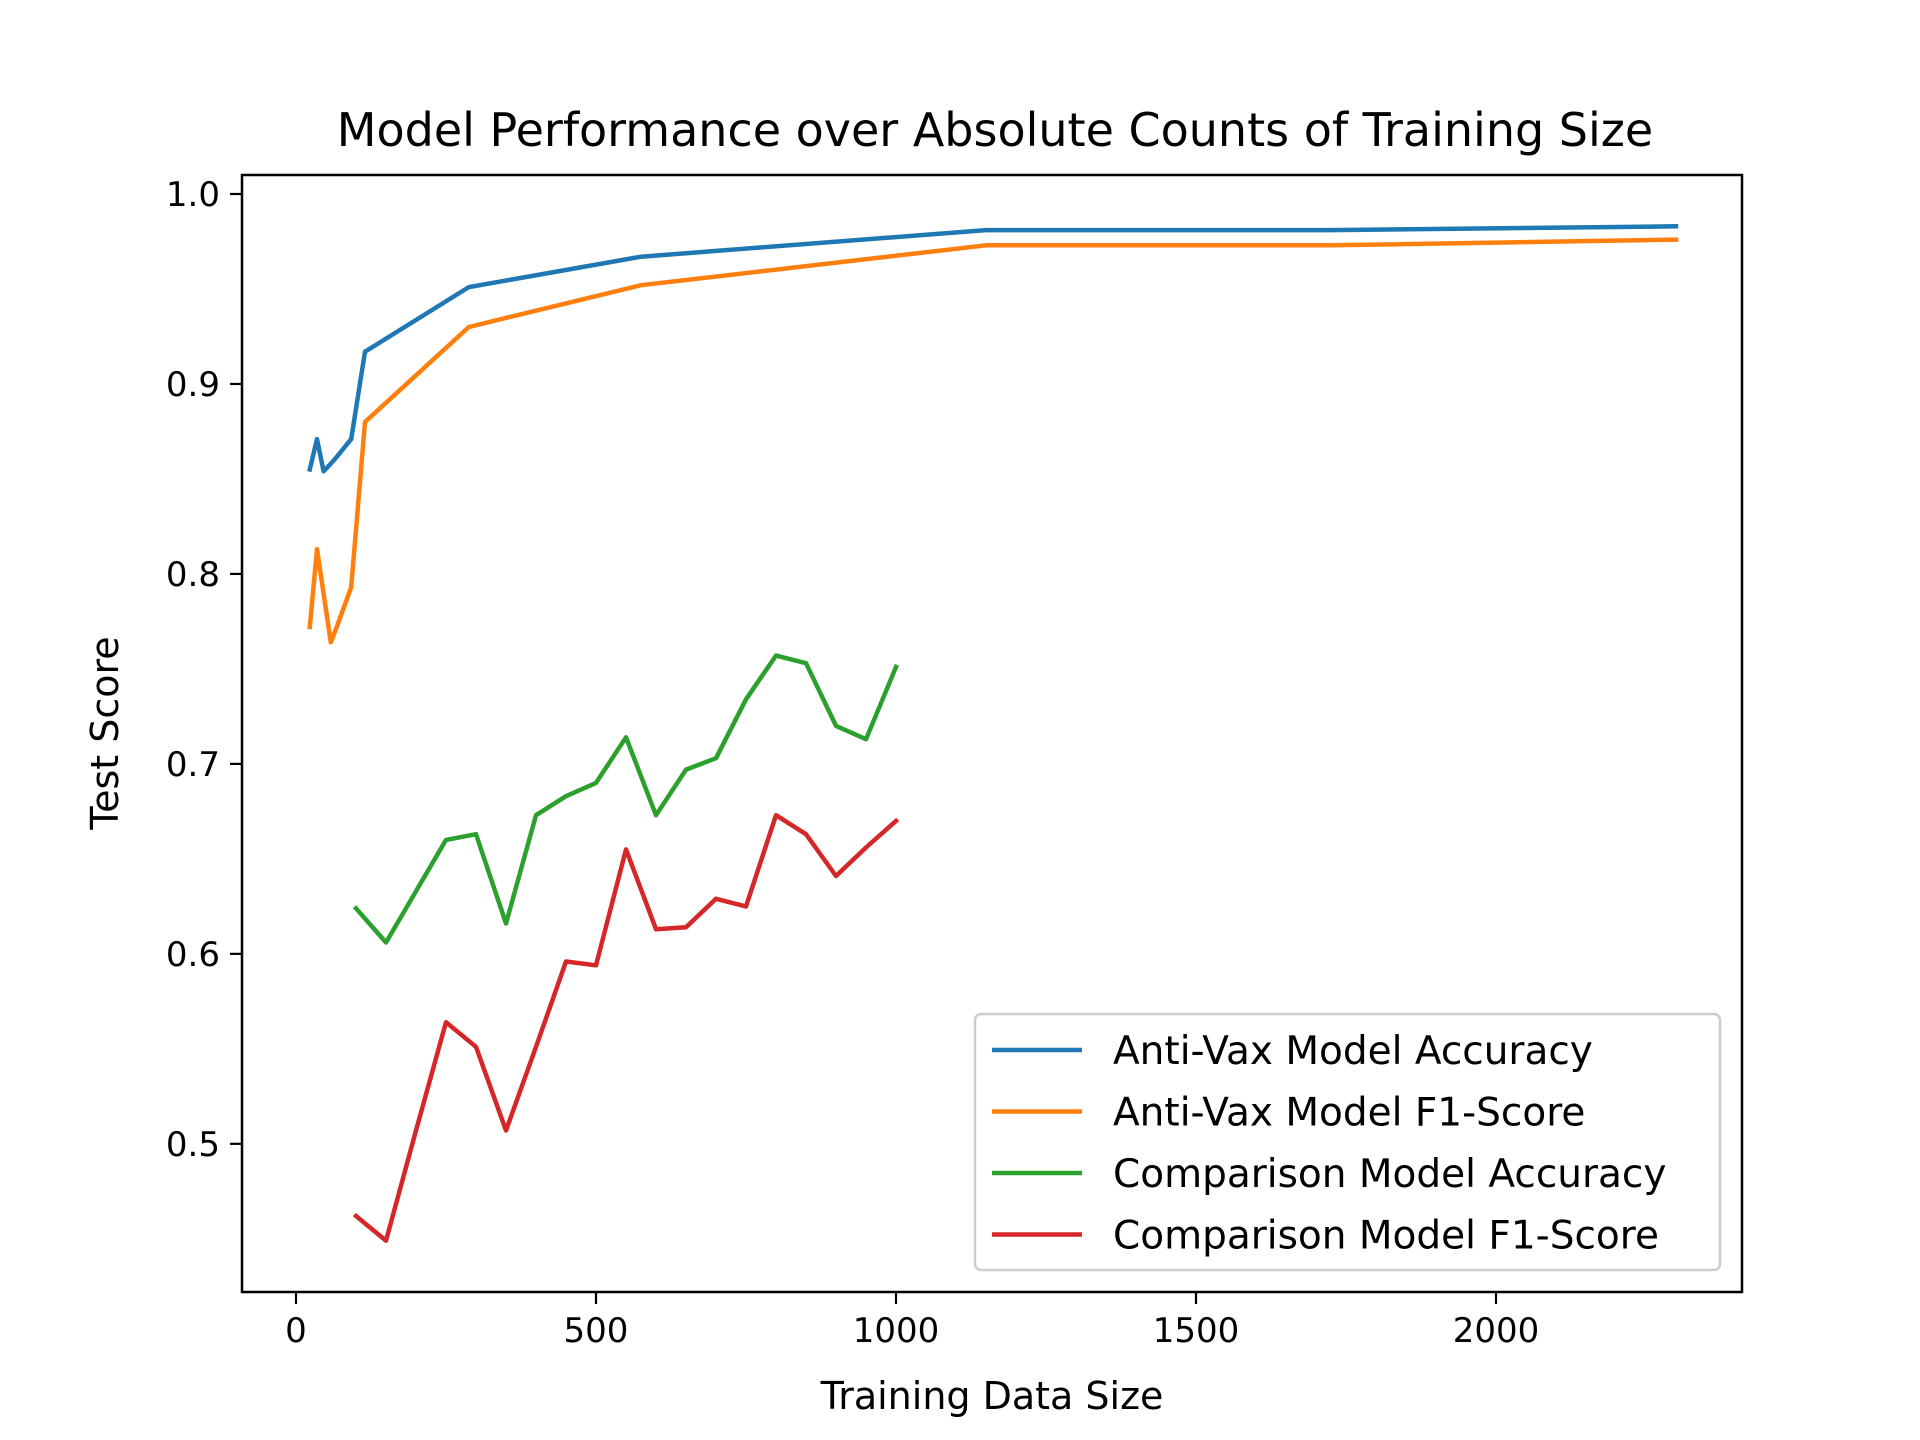 The image size is (1920, 1440). Describe the element at coordinates (1389, 1174) in the screenshot. I see `legend-label: Comparison Model Accuracy` at that location.